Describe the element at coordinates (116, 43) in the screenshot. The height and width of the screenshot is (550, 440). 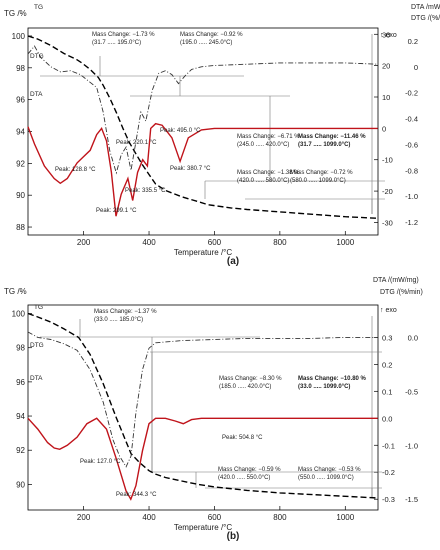
I see `mass-change-annotation: (31.7 ..... 195.0°C)` at that location.